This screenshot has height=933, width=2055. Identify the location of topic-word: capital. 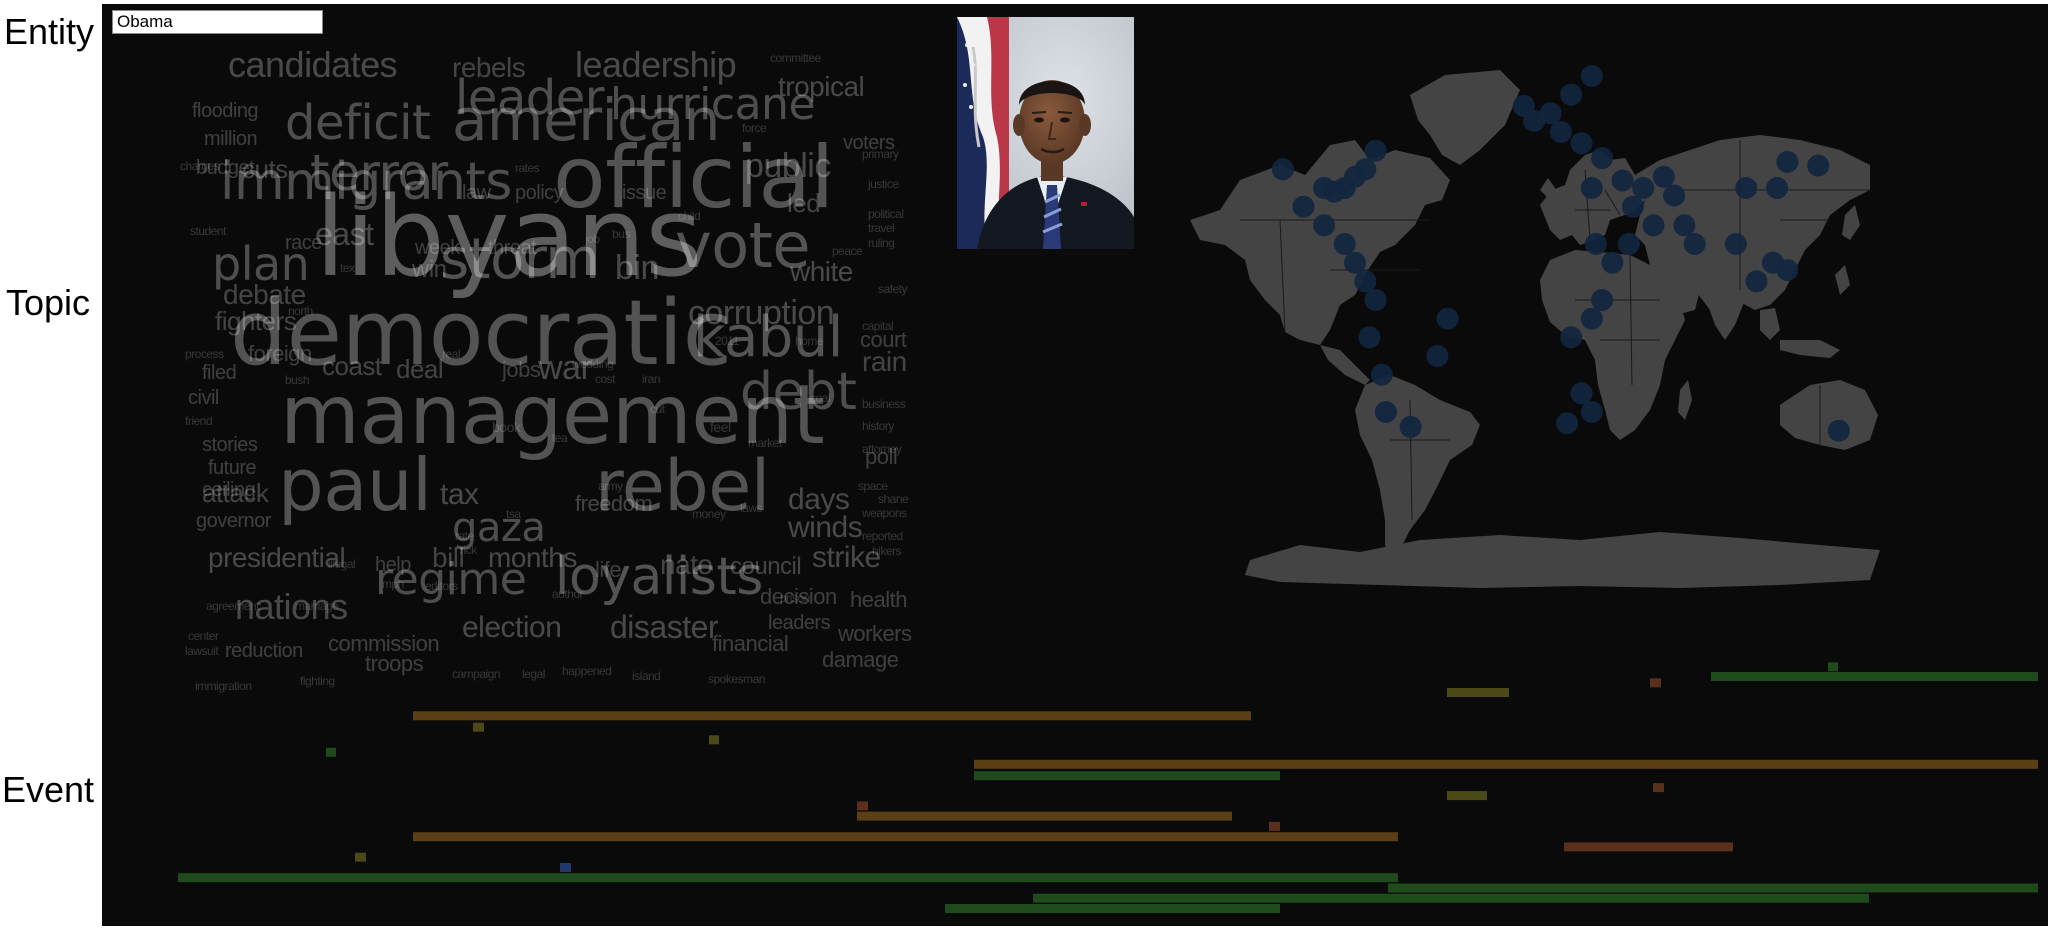
(878, 325).